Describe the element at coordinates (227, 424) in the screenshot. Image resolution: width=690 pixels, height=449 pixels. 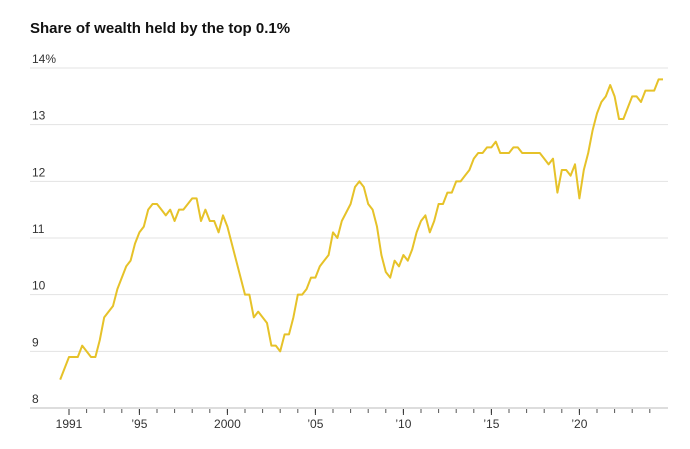
I see `x-tick-label: 2000` at that location.